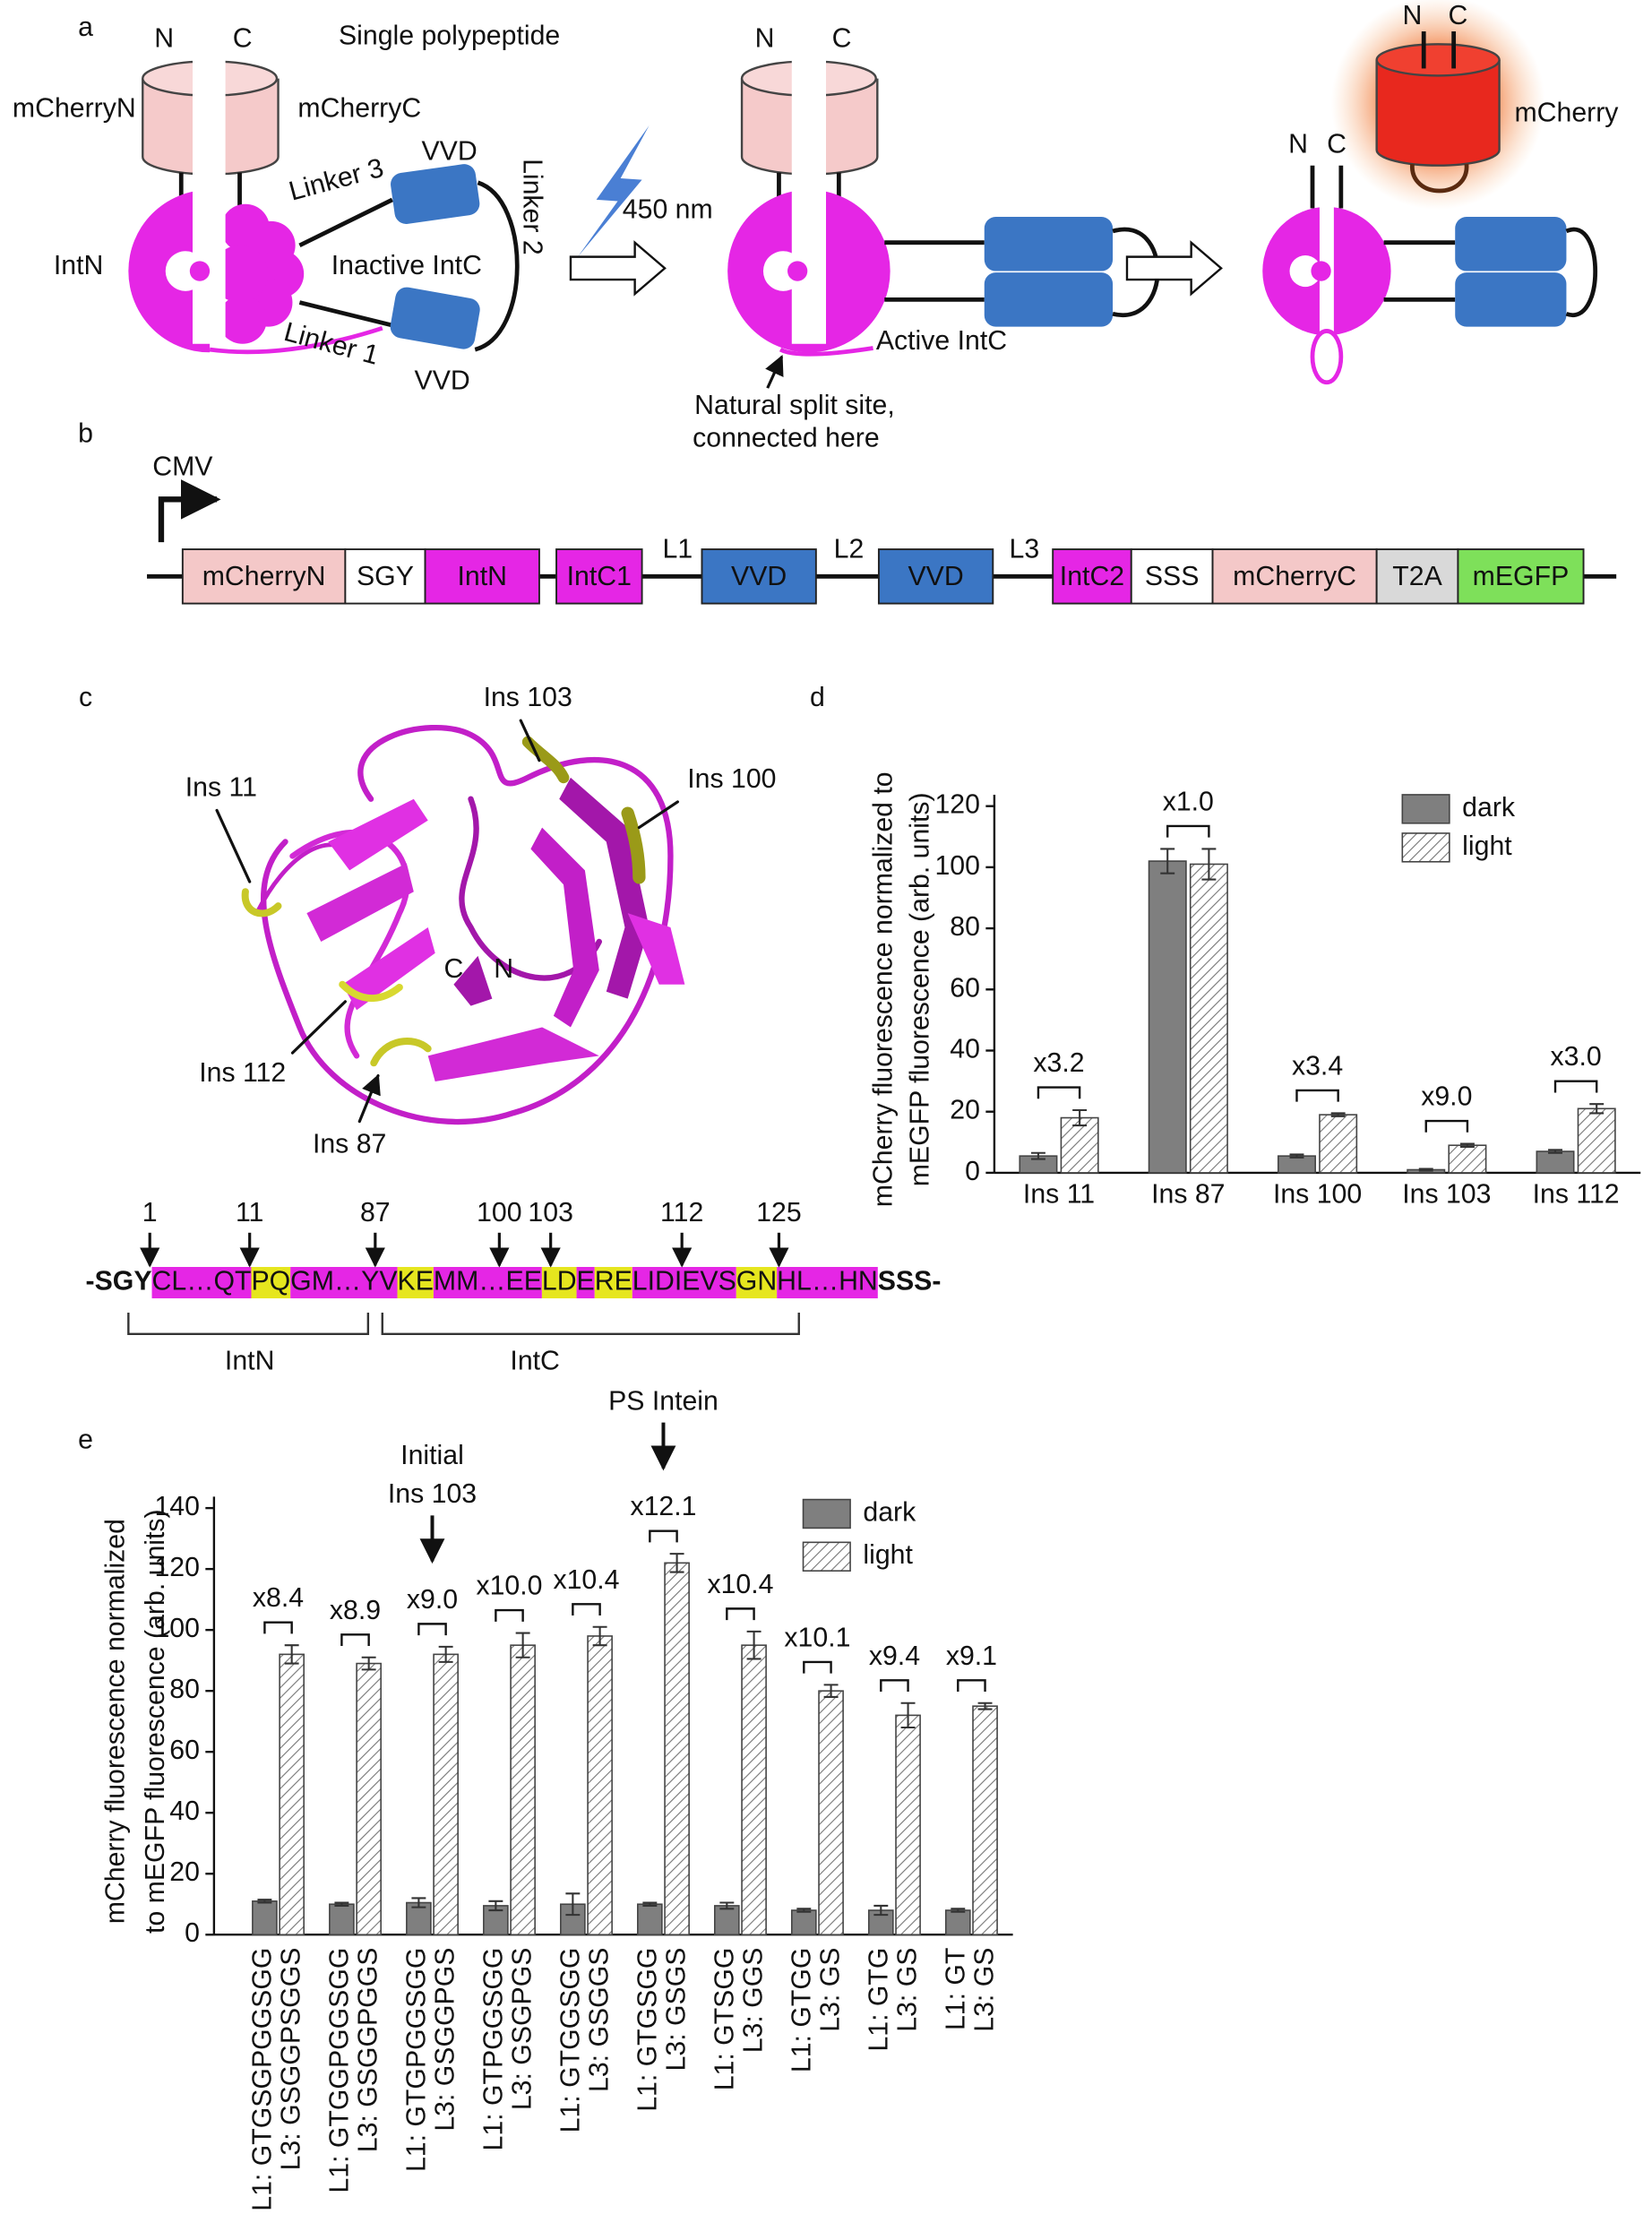  I want to click on fold-label: x10.1, so click(817, 1638).